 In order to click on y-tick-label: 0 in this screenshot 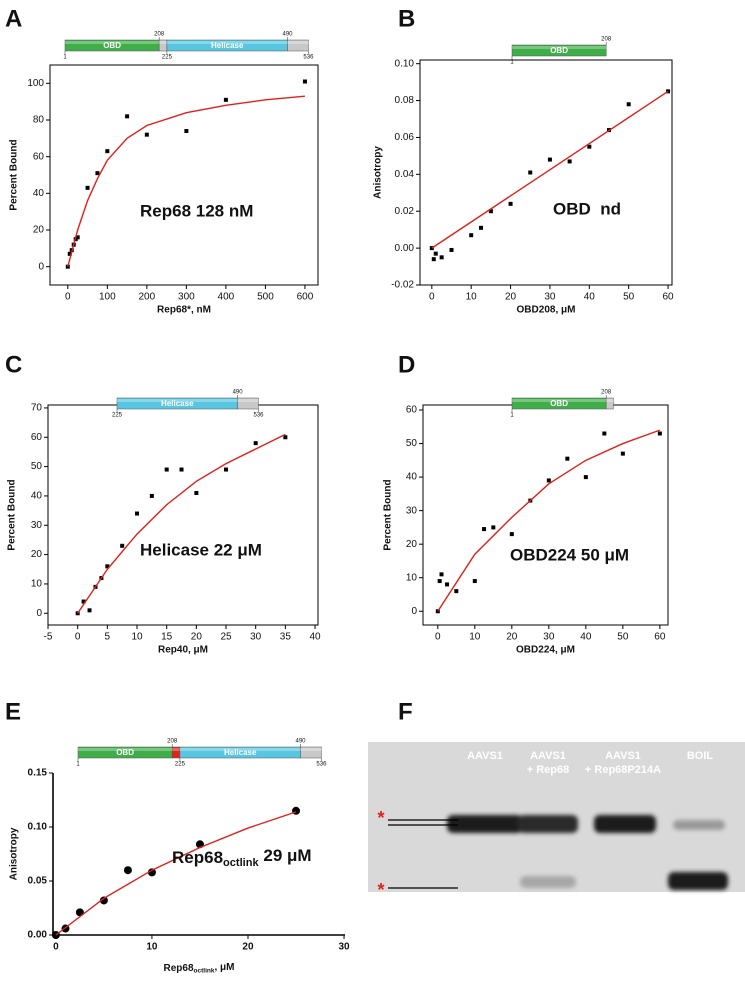, I will do `click(41, 266)`.